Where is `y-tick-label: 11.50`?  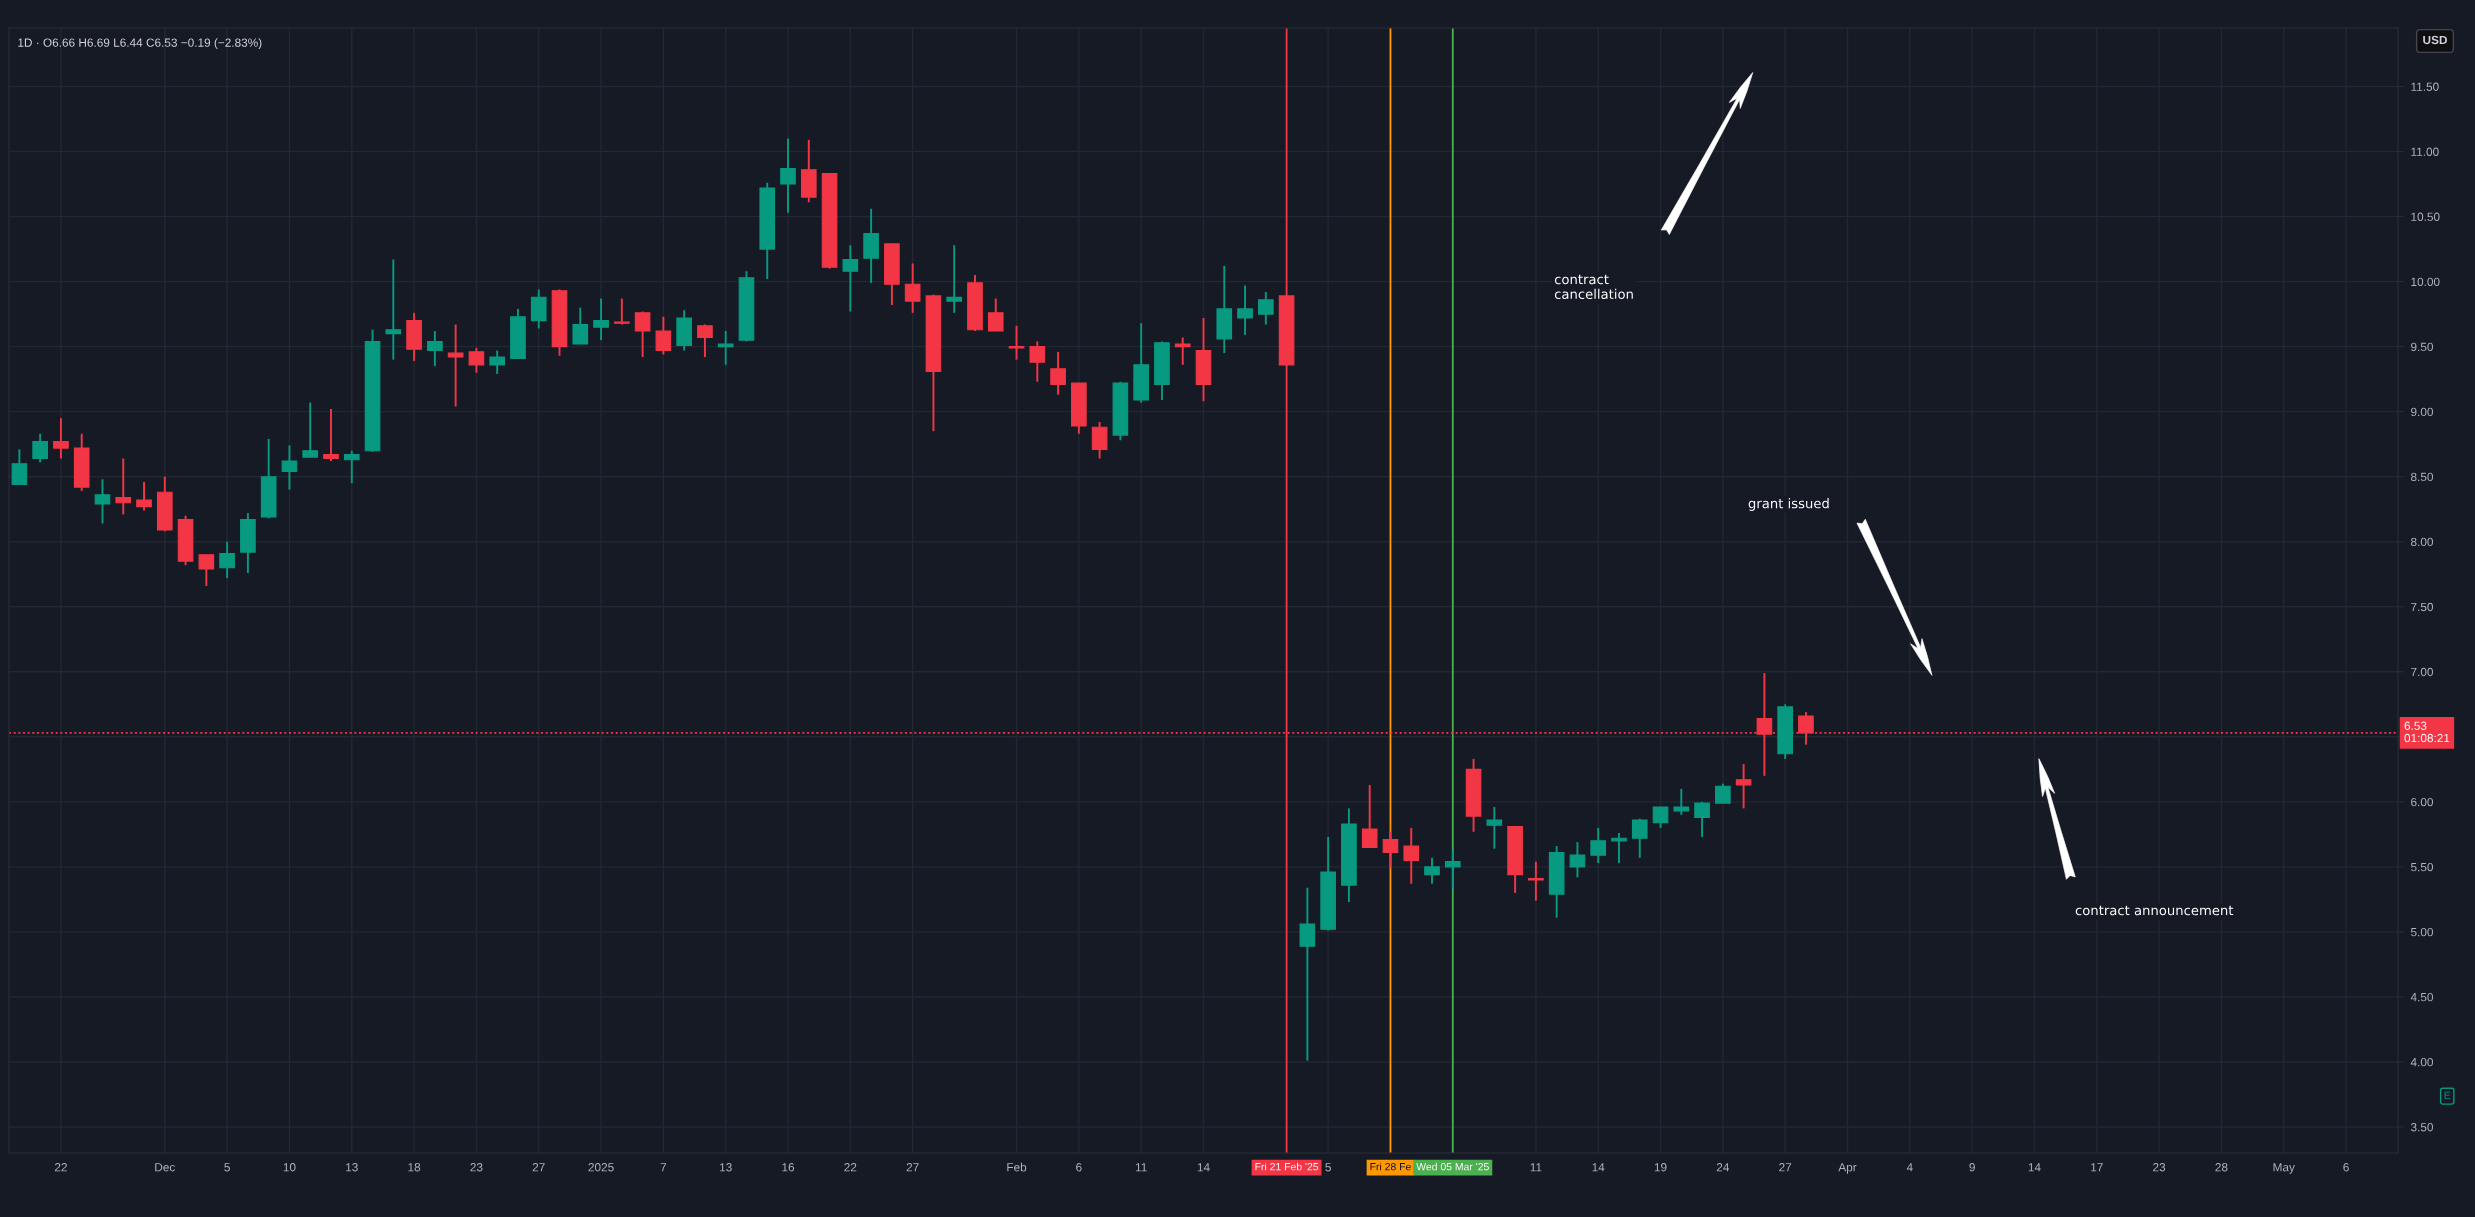 y-tick-label: 11.50 is located at coordinates (2425, 86).